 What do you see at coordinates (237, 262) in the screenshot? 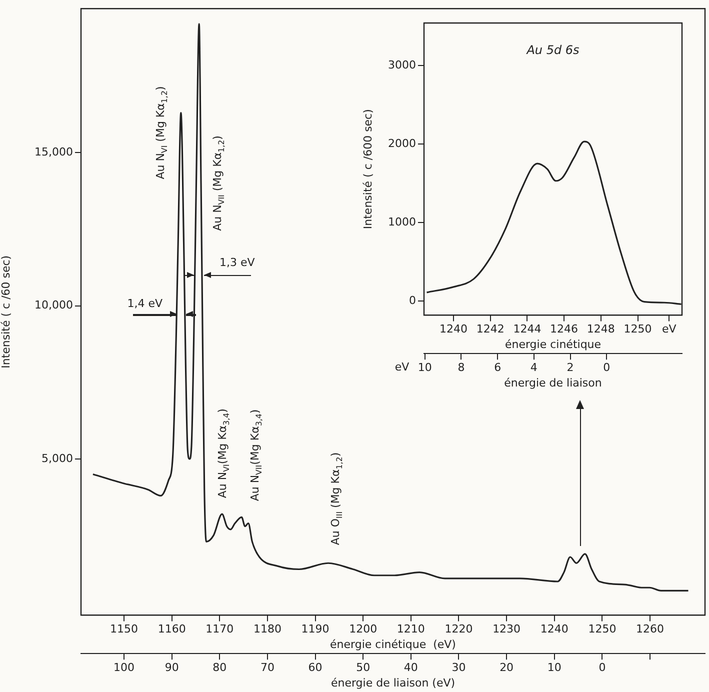
I see `annotation: 1,3 eV` at bounding box center [237, 262].